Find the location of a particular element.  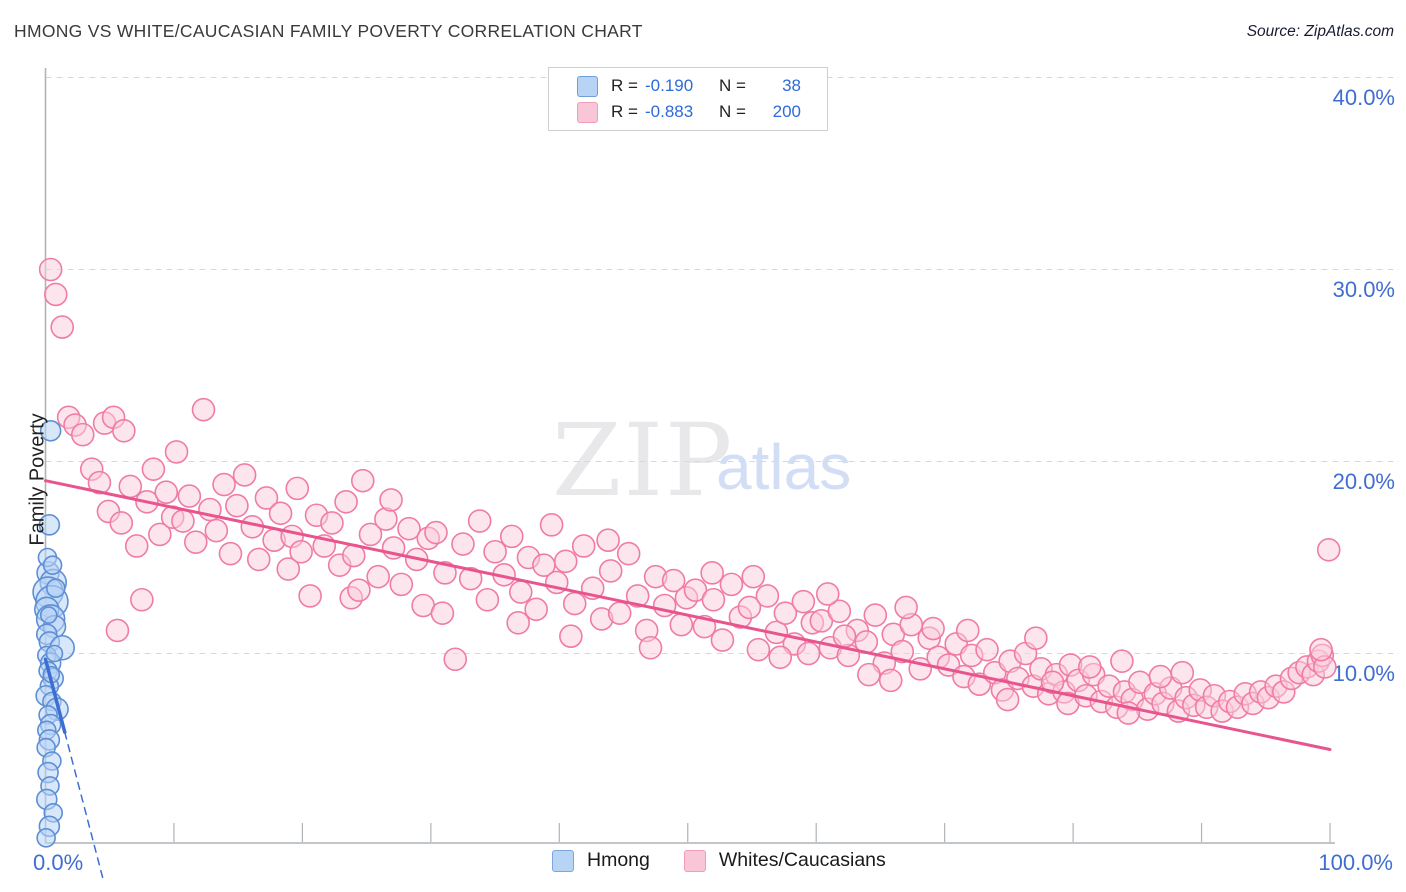

y-tick-label-20: 20.0% is located at coordinates (1363, 481).